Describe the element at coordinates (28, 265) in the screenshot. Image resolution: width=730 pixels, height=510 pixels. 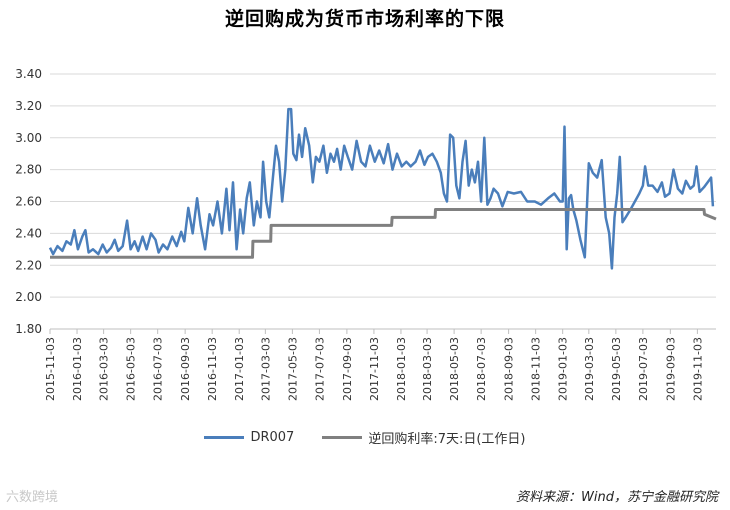
I see `y-tick-label: 2.20` at that location.